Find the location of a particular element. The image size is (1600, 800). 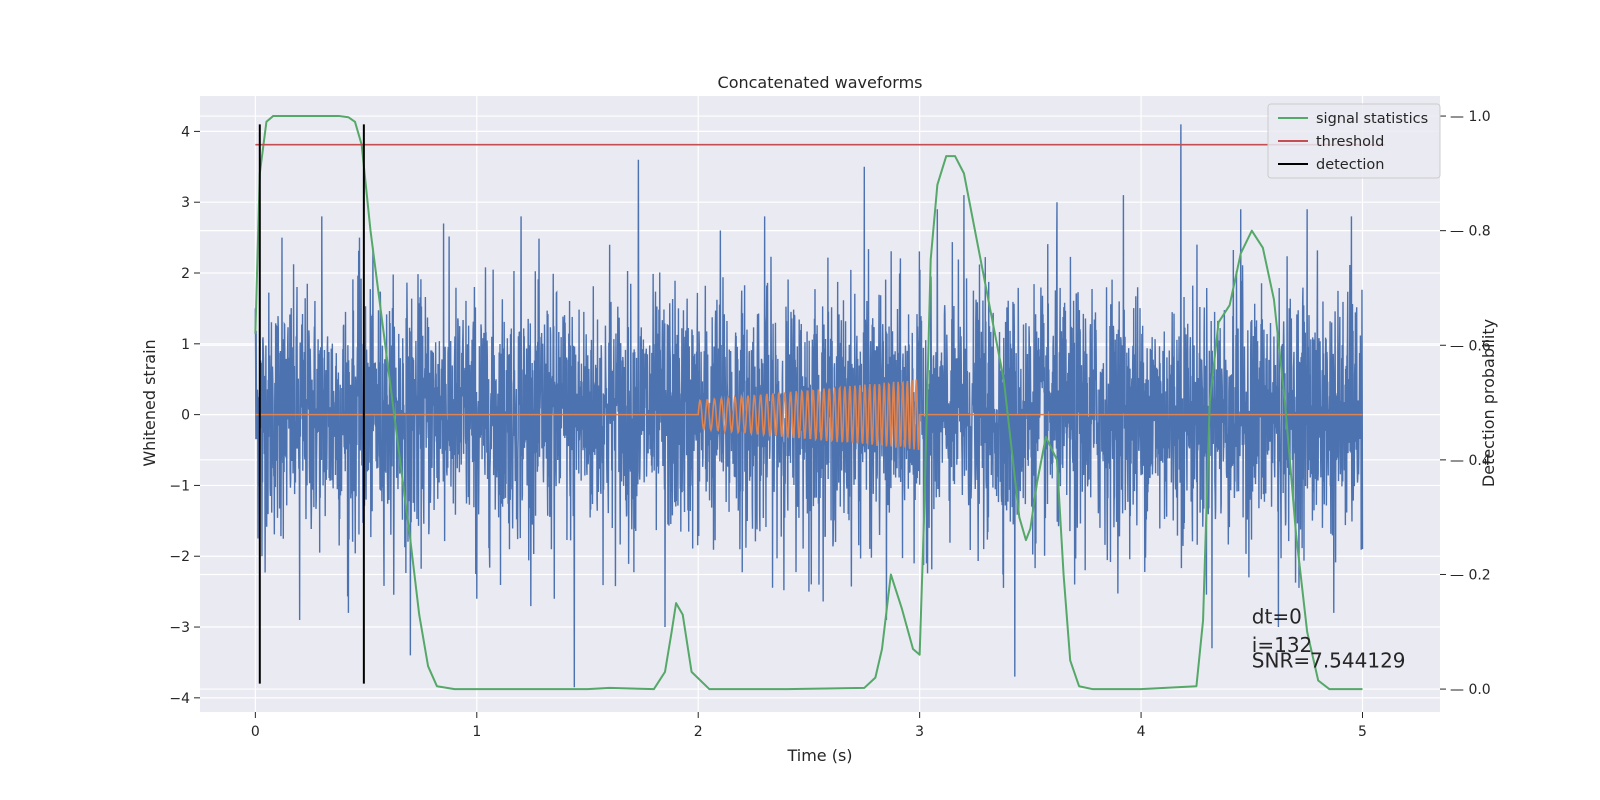

y2-tick-label: — 0.0 is located at coordinates (1470, 690).